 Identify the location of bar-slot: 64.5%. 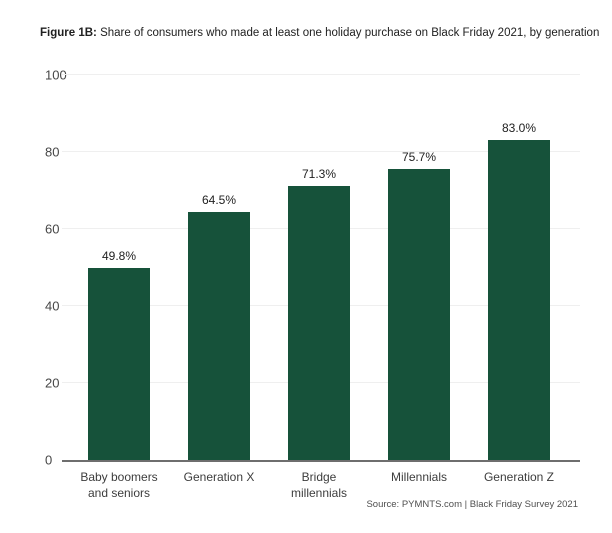
(219, 267).